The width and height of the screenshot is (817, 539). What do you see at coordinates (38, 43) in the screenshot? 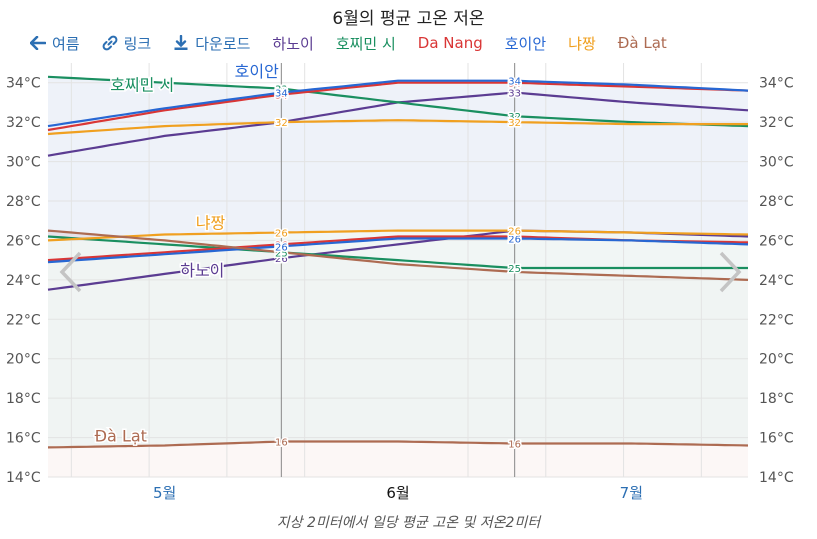
I see `arrow-left-icon` at bounding box center [38, 43].